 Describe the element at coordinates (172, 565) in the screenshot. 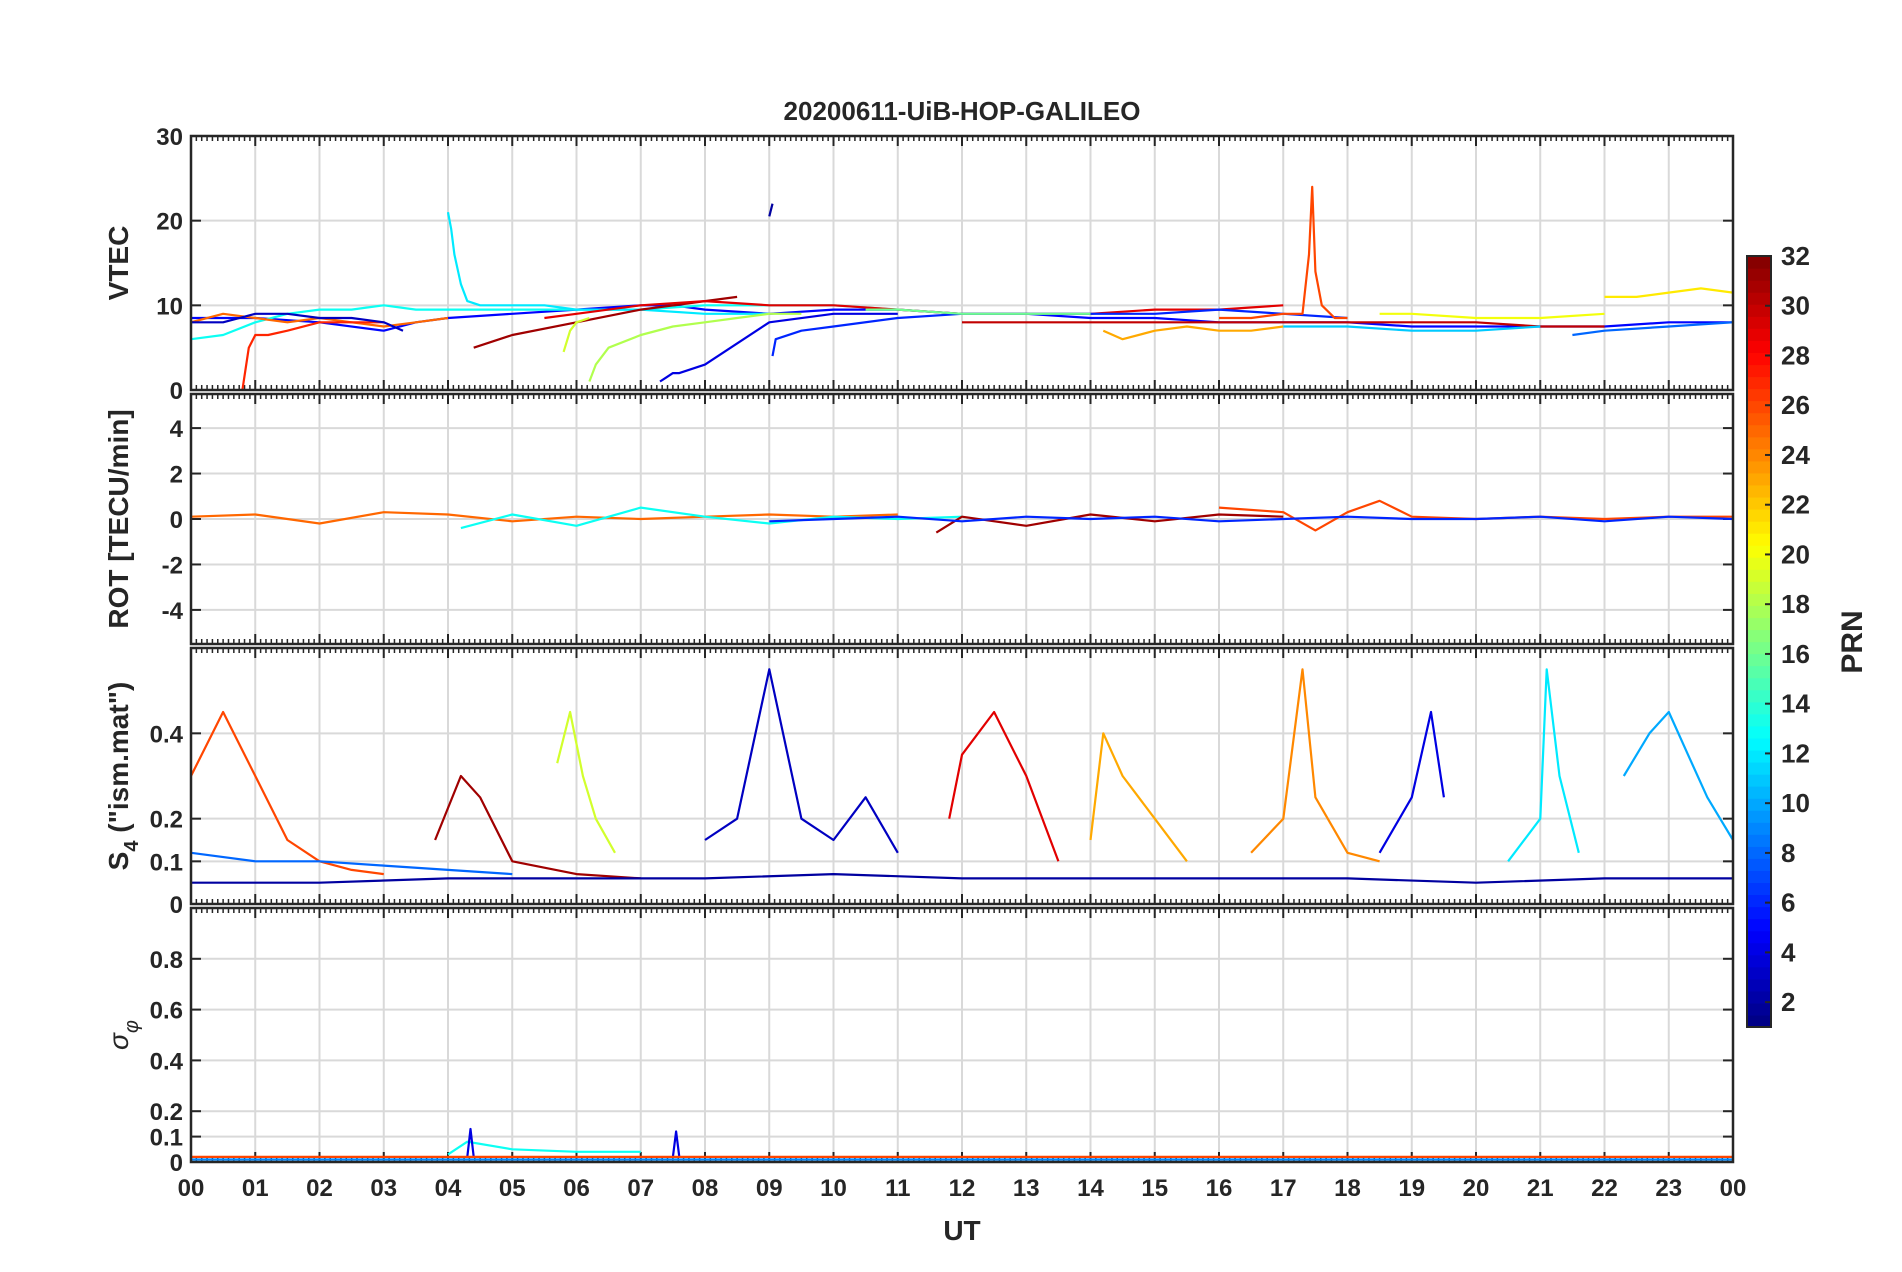

I see `y-tick-label: -2` at that location.